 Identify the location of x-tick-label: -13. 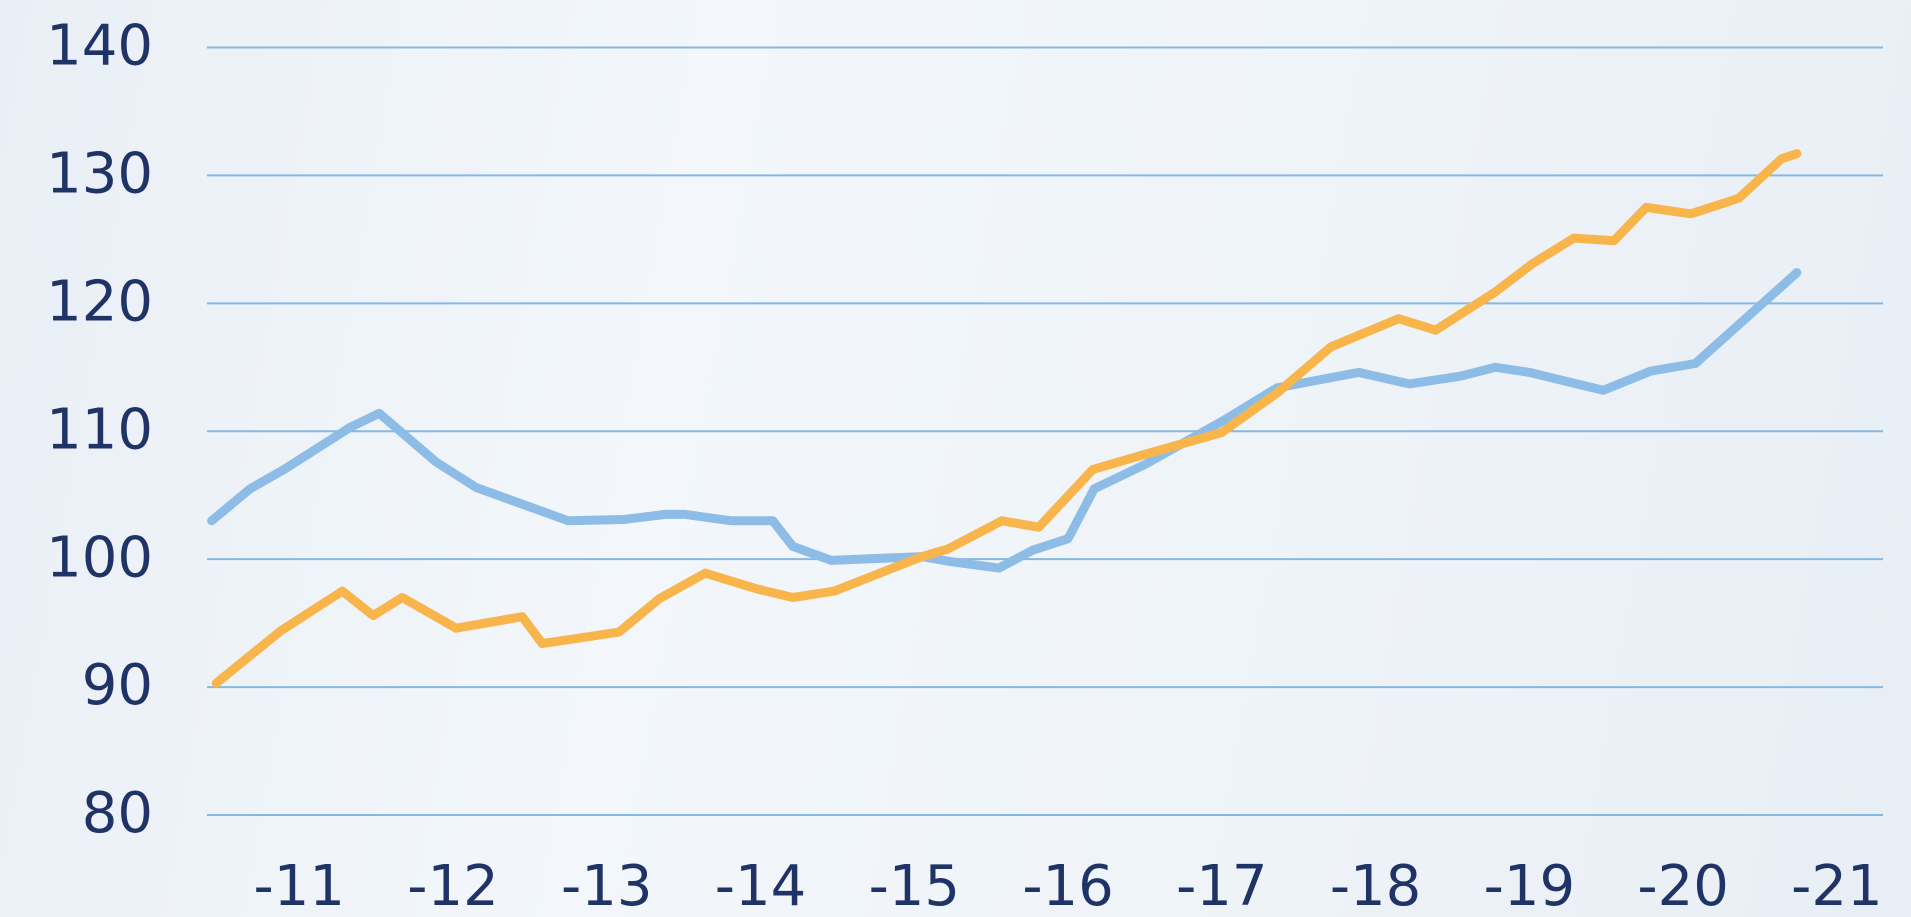
(606, 885).